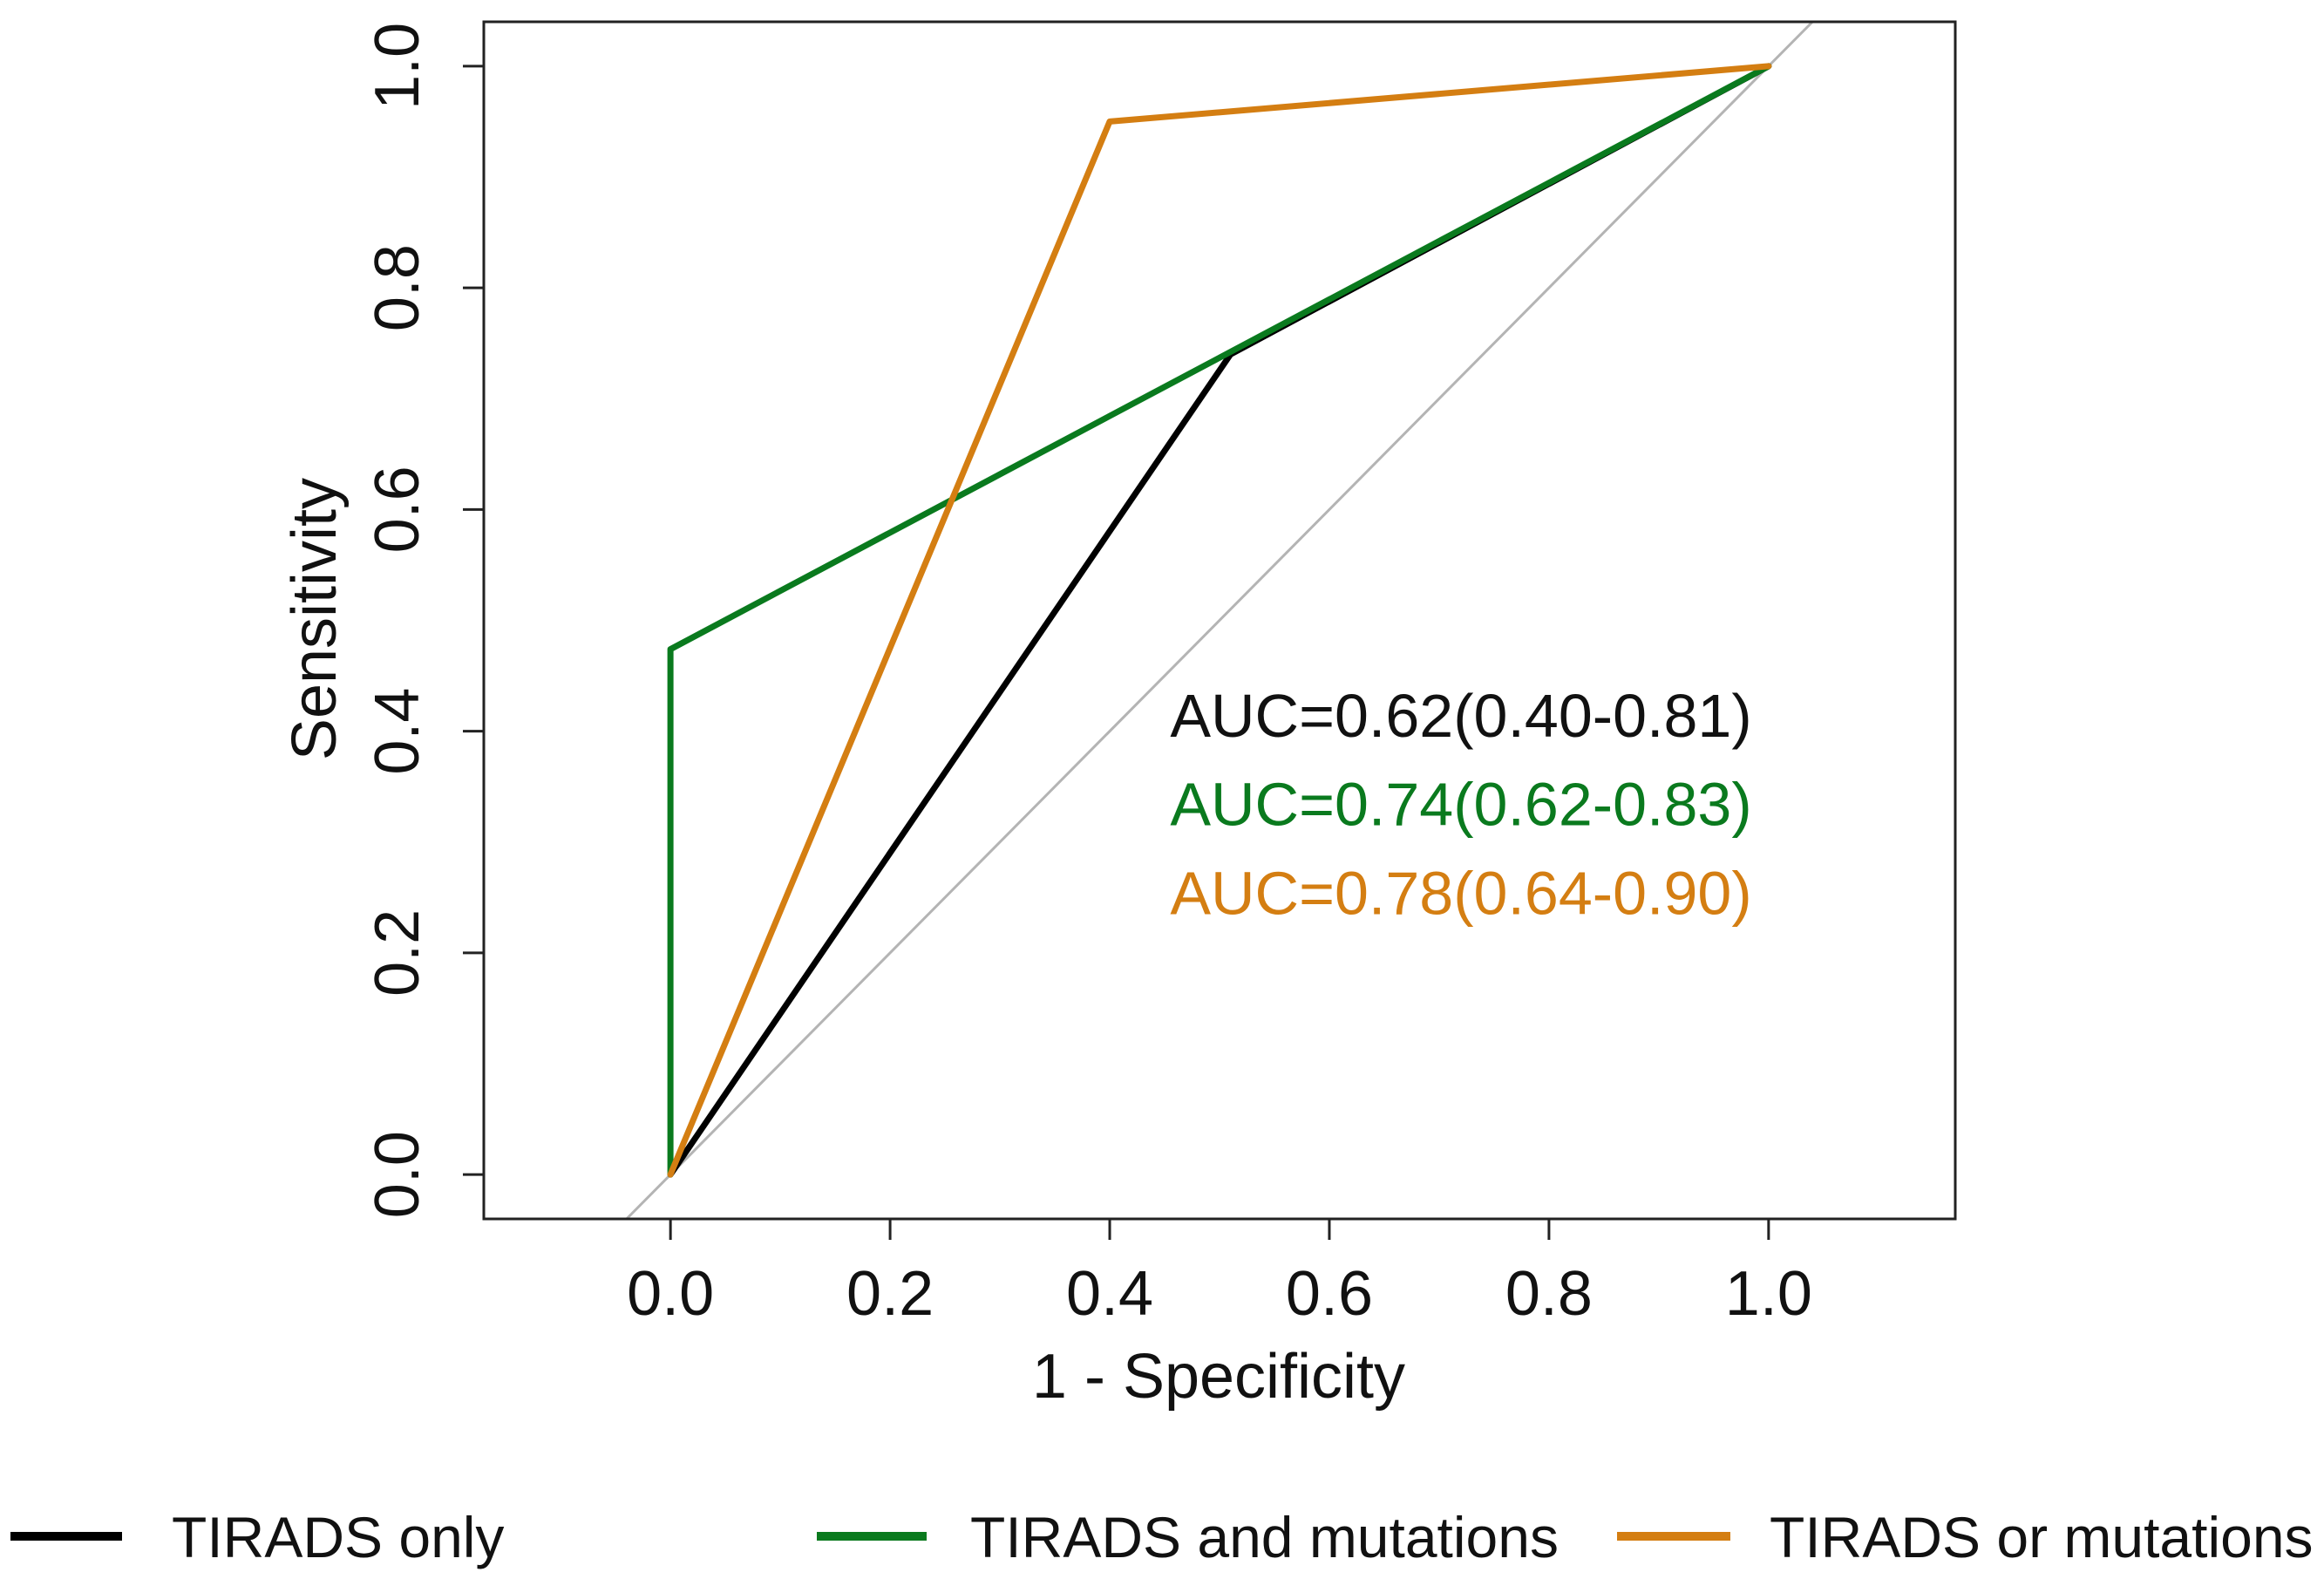 This screenshot has height=1579, width=2324. I want to click on x-tick-label: 0.4, so click(1109, 1294).